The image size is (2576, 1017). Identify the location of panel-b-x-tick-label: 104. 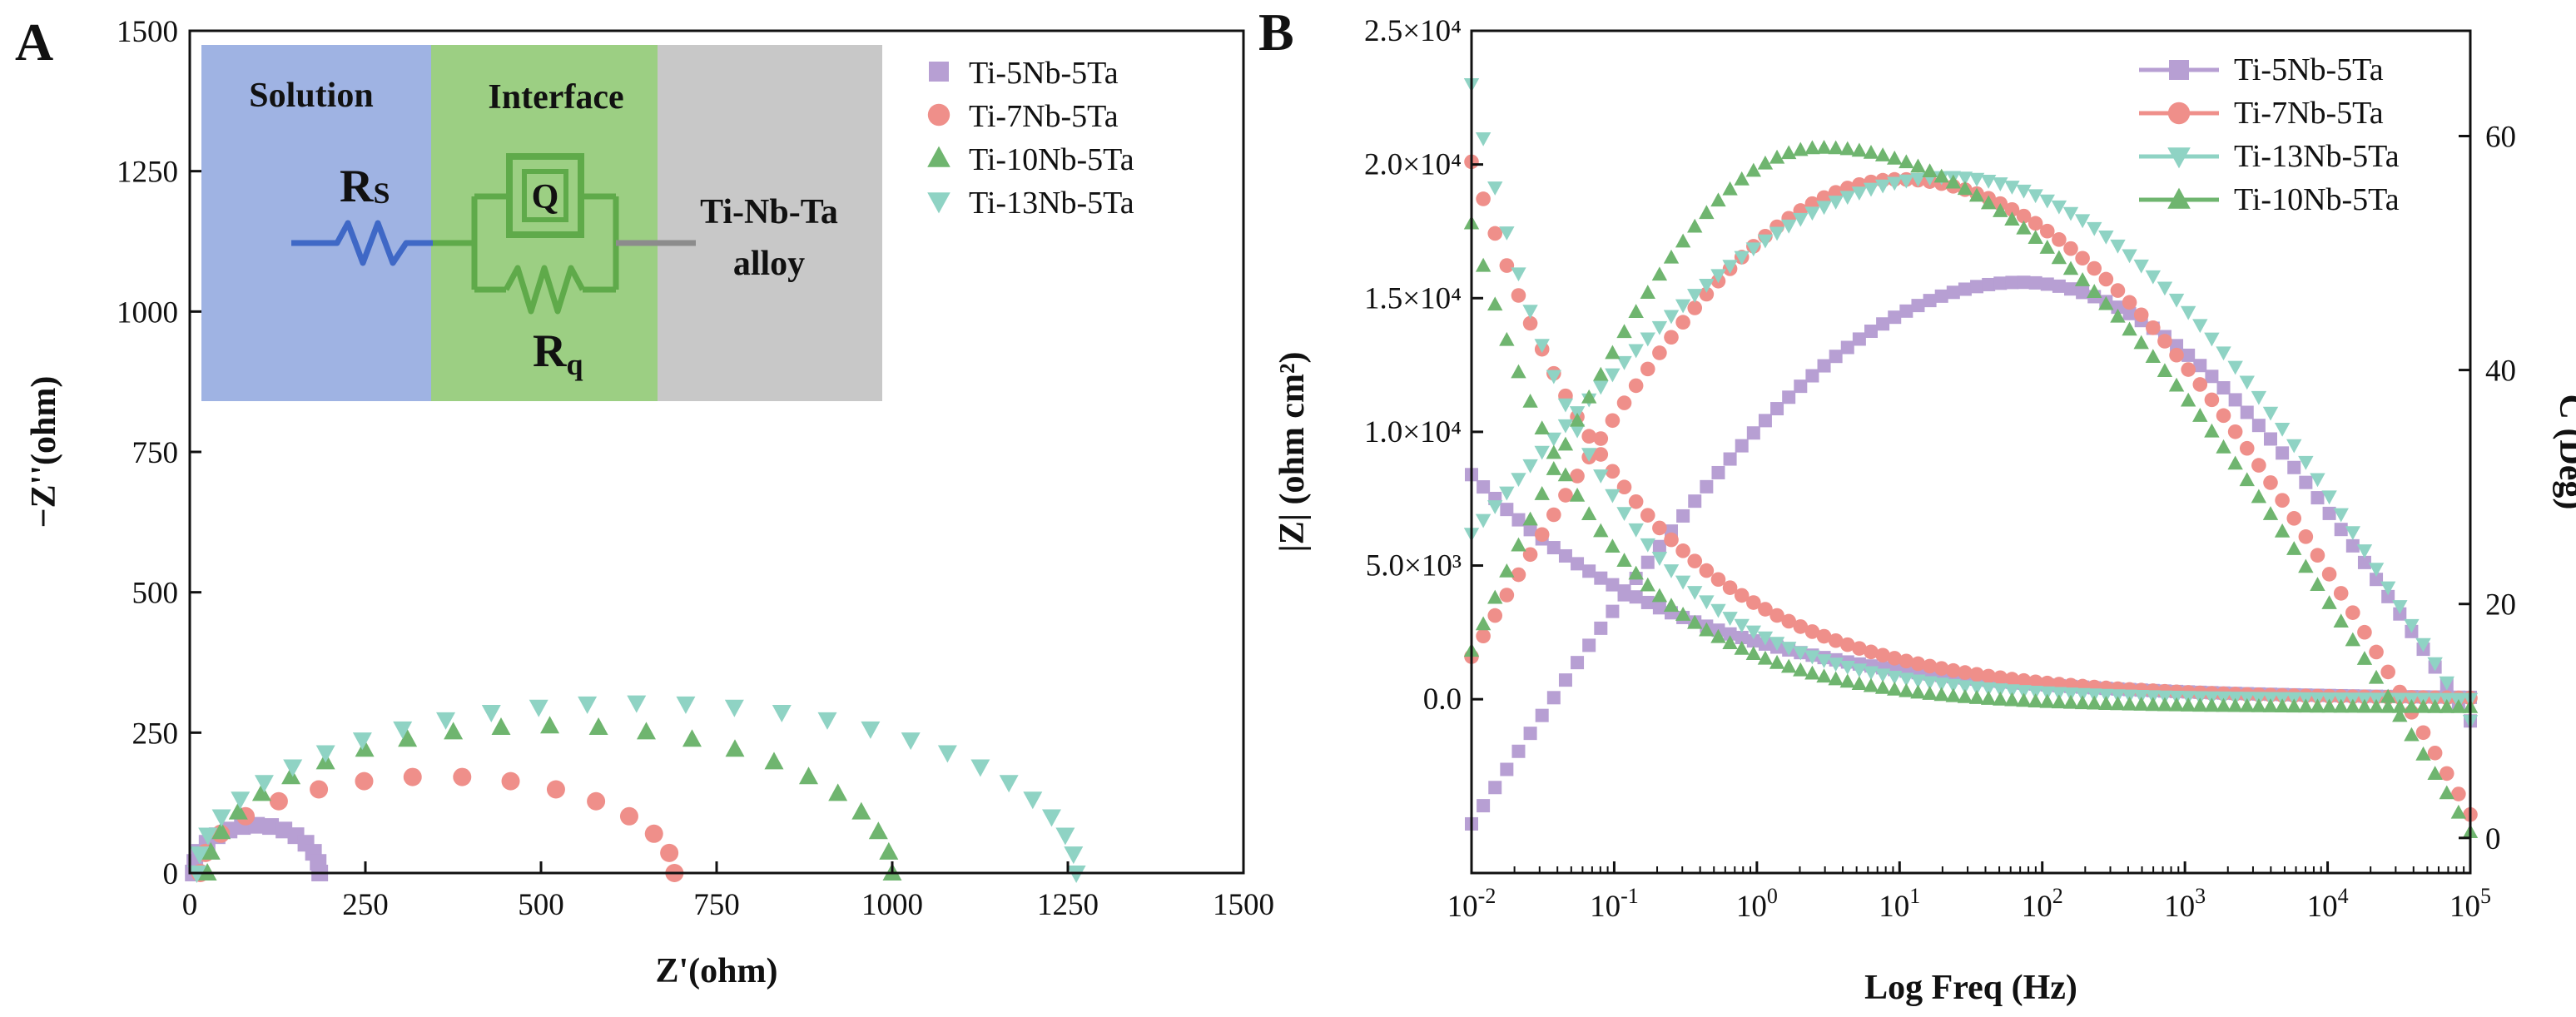
(2328, 904).